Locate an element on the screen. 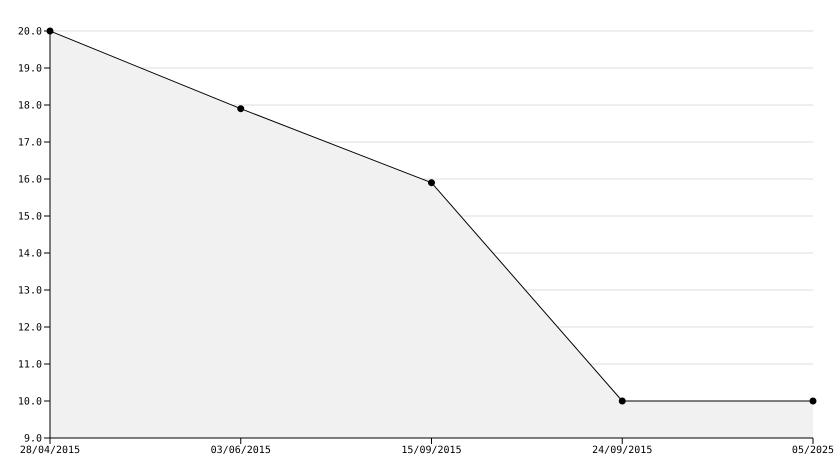 The width and height of the screenshot is (834, 468). y-tick-label: 9.0 is located at coordinates (33, 439).